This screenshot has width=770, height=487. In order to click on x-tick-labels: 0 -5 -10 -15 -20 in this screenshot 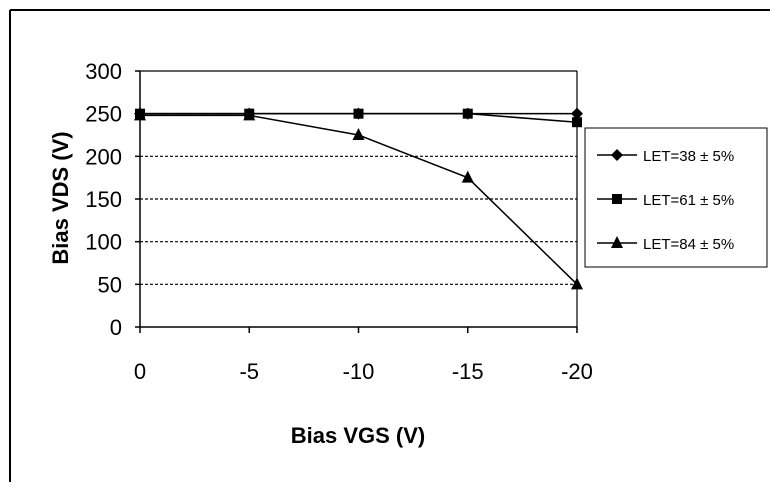, I will do `click(363, 371)`.